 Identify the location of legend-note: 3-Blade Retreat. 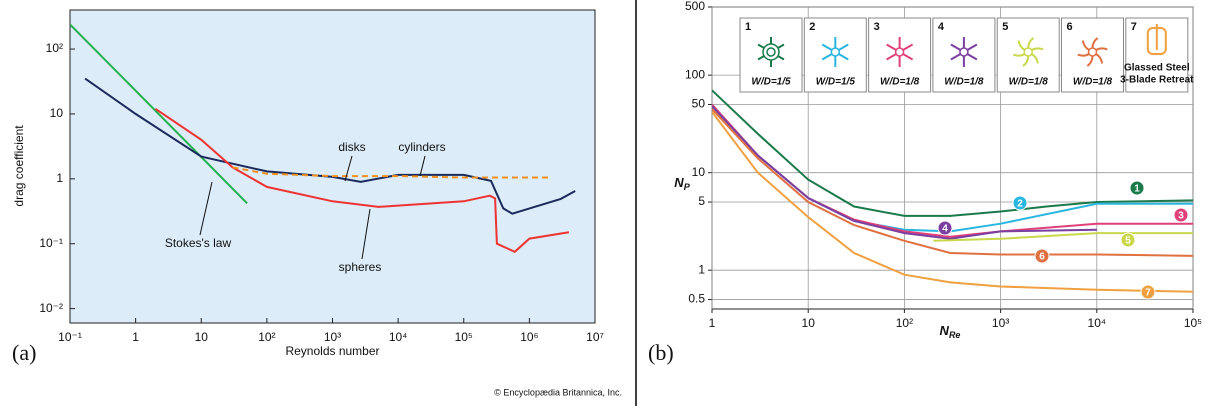
(1157, 80).